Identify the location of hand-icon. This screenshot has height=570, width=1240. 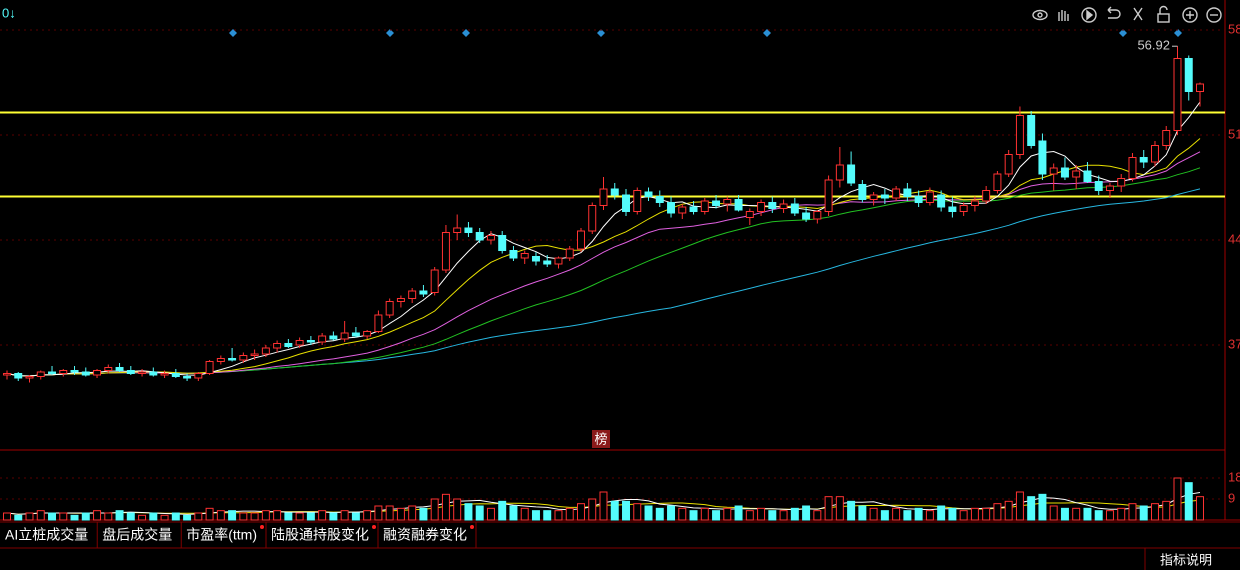
(1063, 15).